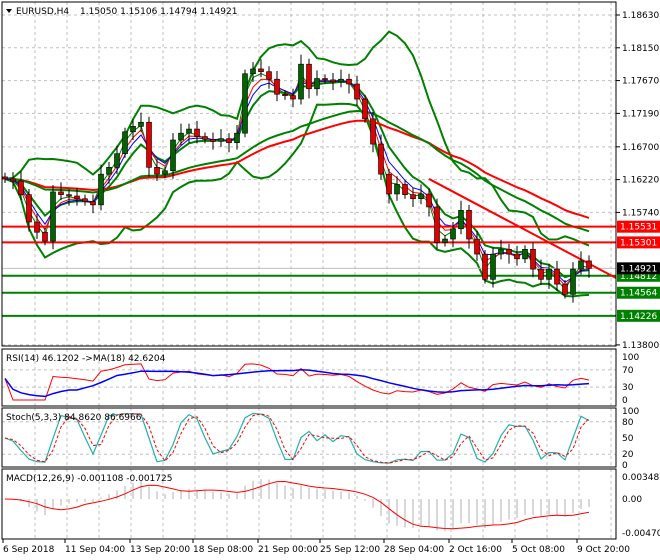 The height and width of the screenshot is (560, 660). I want to click on stoch-main-line, so click(297, 438).